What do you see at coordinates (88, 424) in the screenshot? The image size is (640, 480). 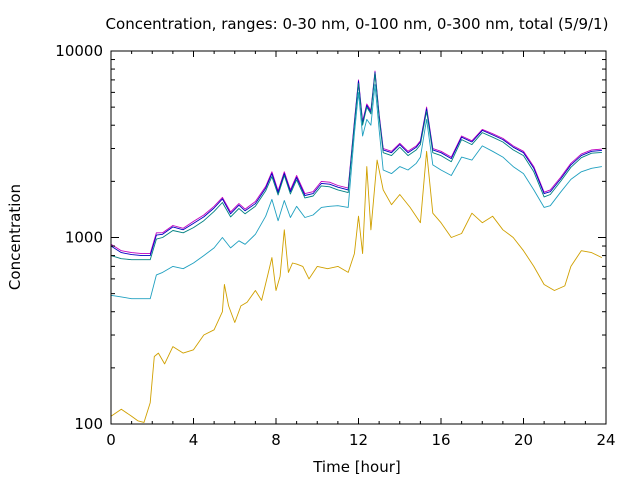 I see `y-tick-label: 100` at bounding box center [88, 424].